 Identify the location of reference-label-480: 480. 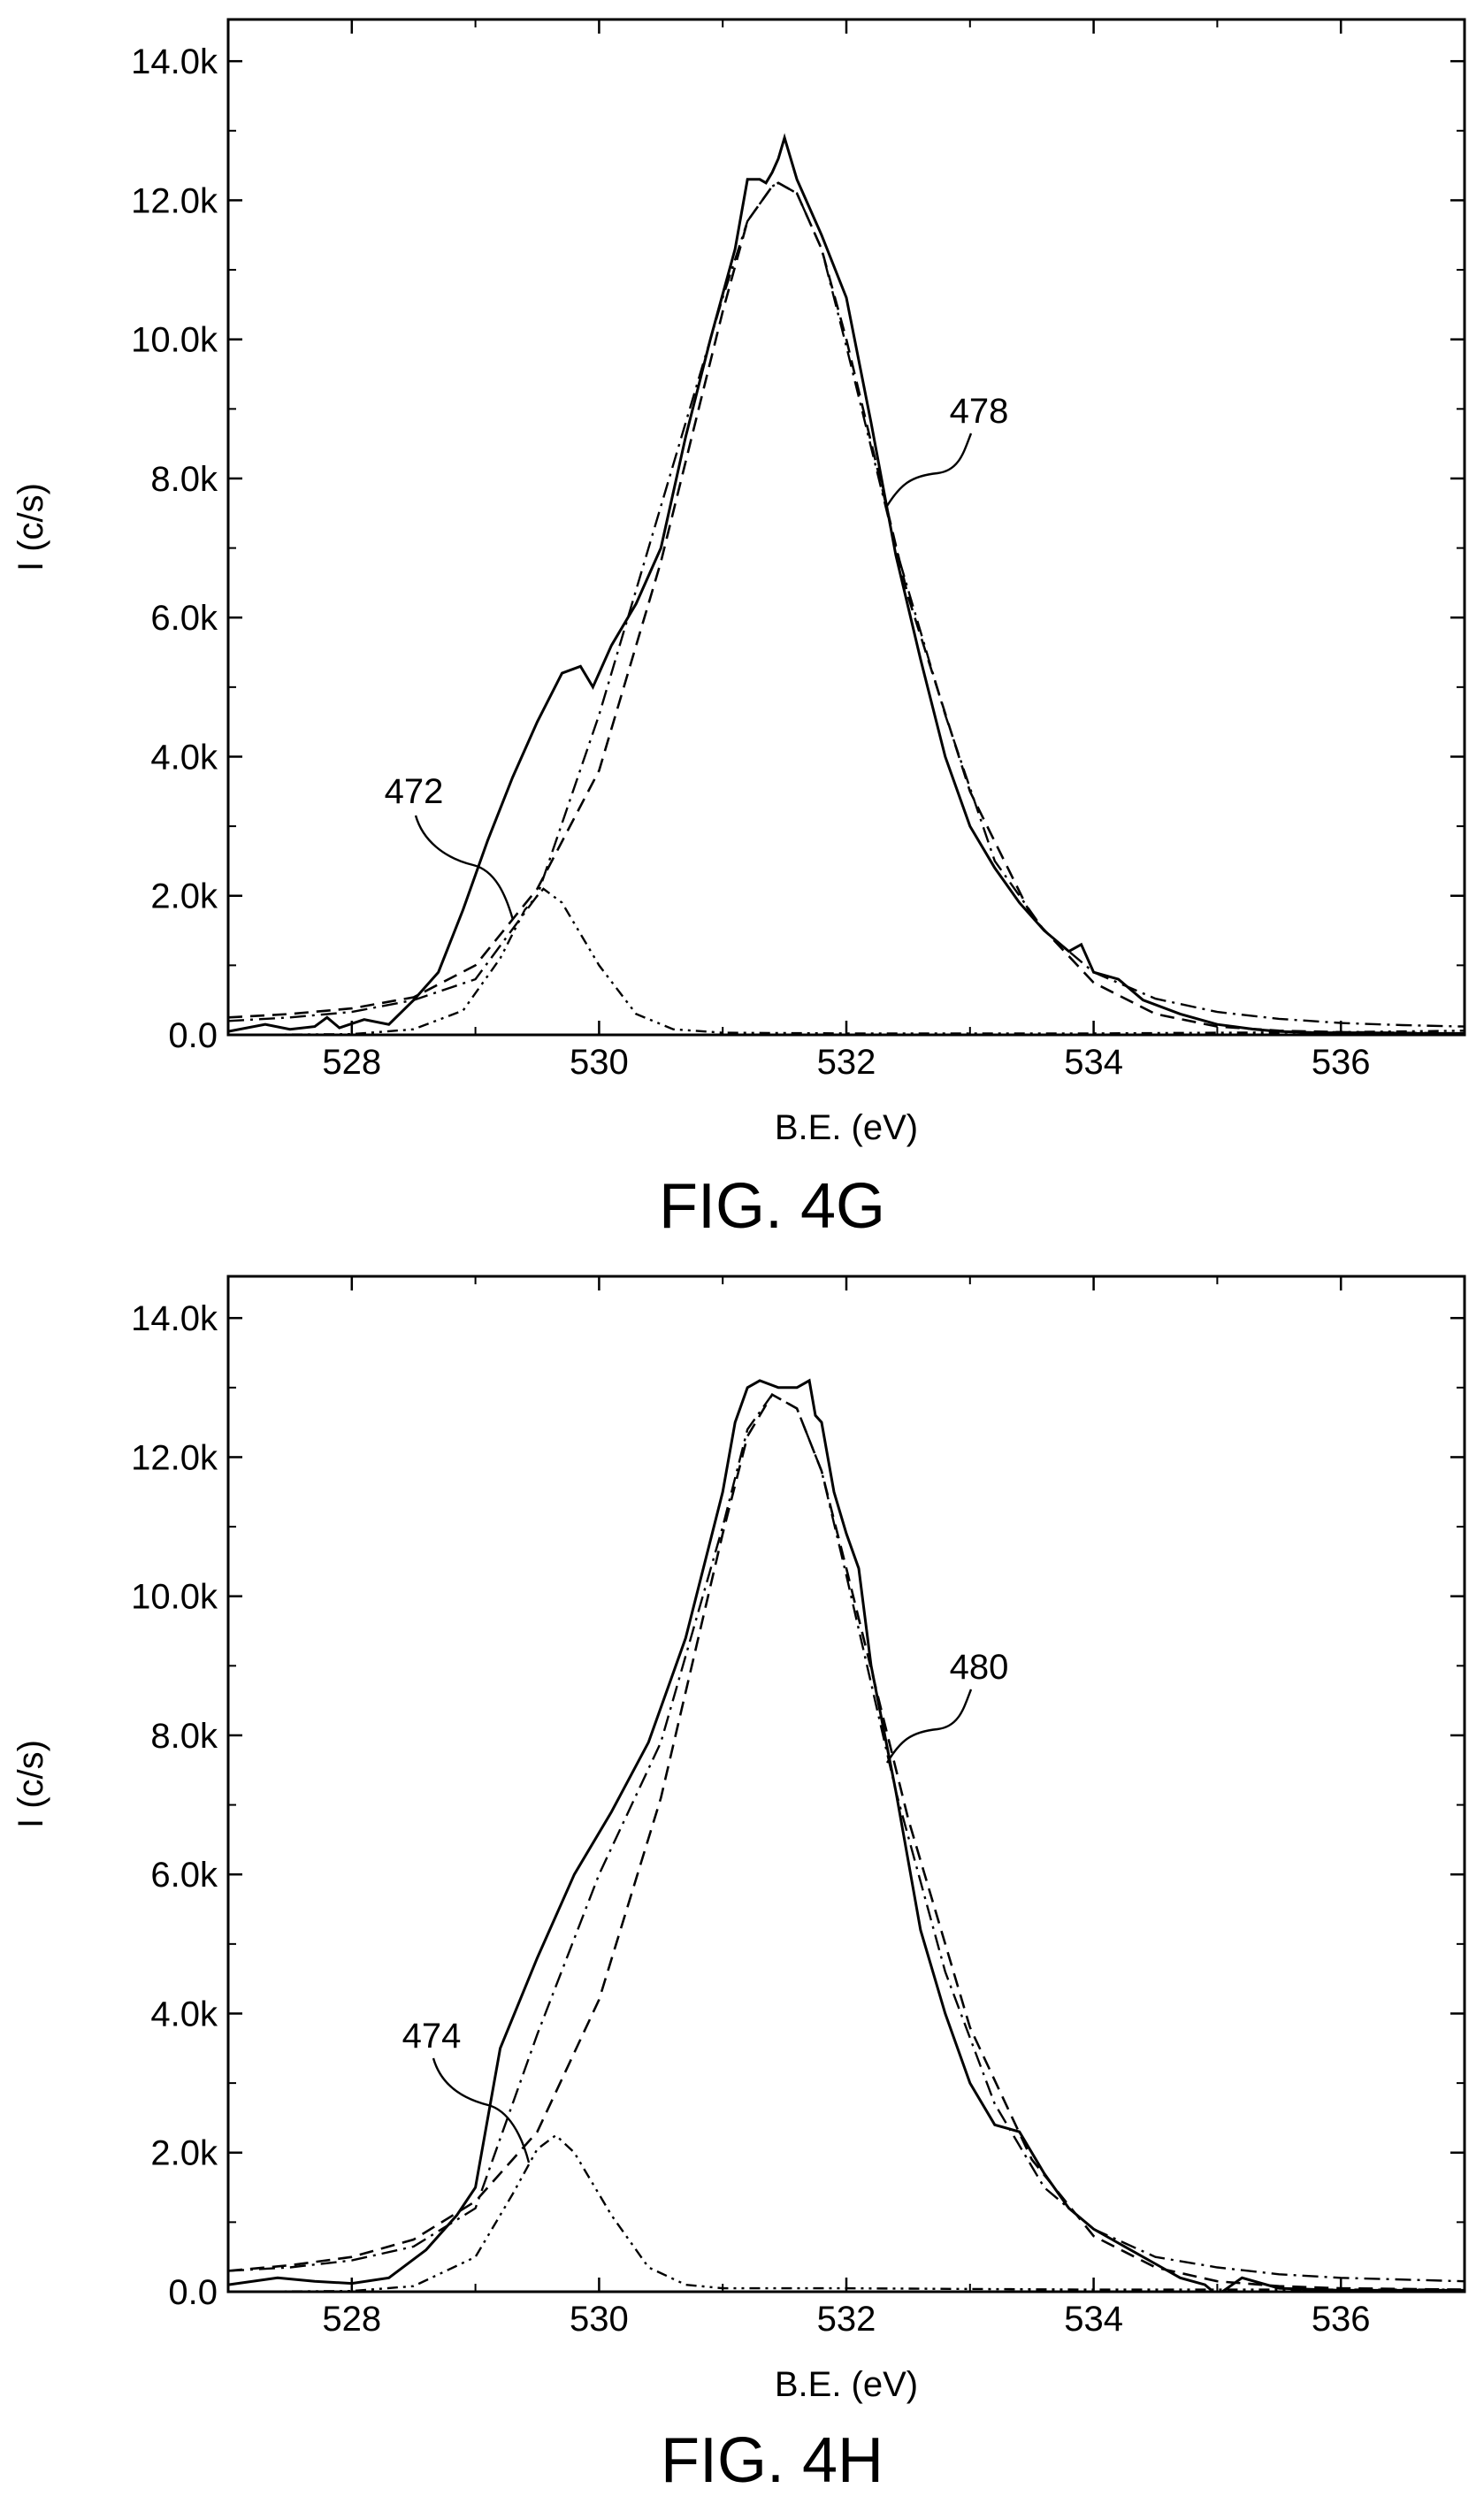
(979, 1667).